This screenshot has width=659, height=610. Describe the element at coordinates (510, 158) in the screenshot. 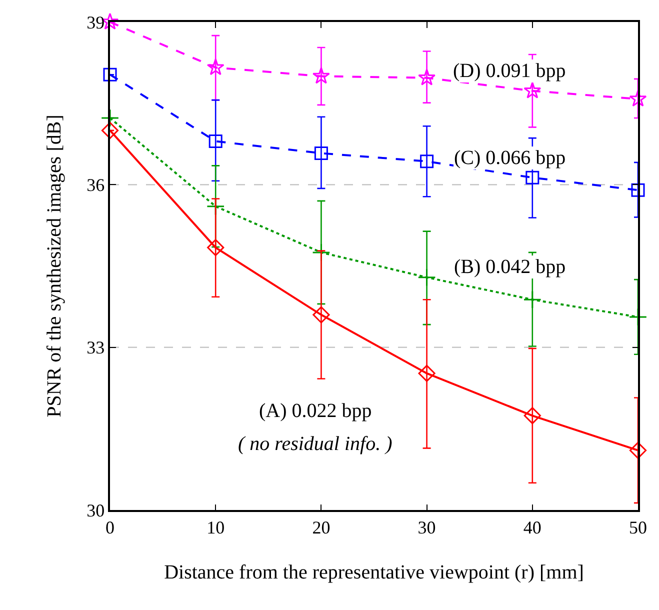

I see `series-label: (C) 0.066 bpp` at that location.